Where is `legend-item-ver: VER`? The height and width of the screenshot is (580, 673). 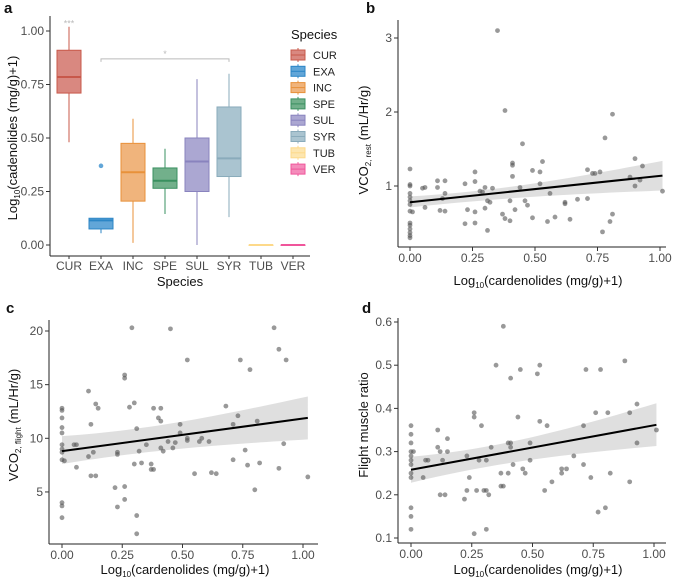
legend-item-ver: VER is located at coordinates (313, 169).